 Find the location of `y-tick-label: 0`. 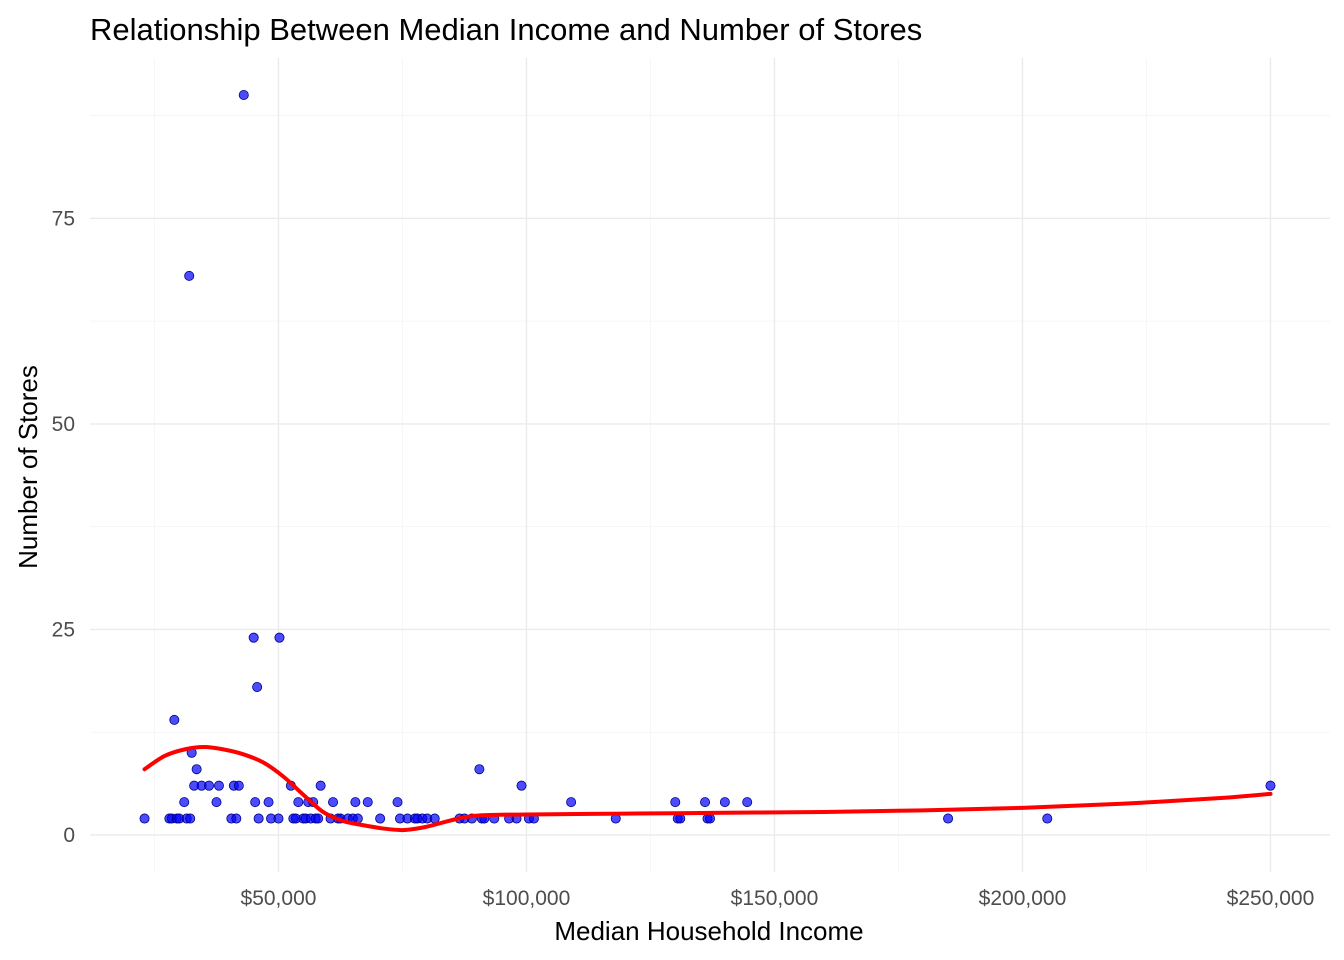

y-tick-label: 0 is located at coordinates (69, 835).